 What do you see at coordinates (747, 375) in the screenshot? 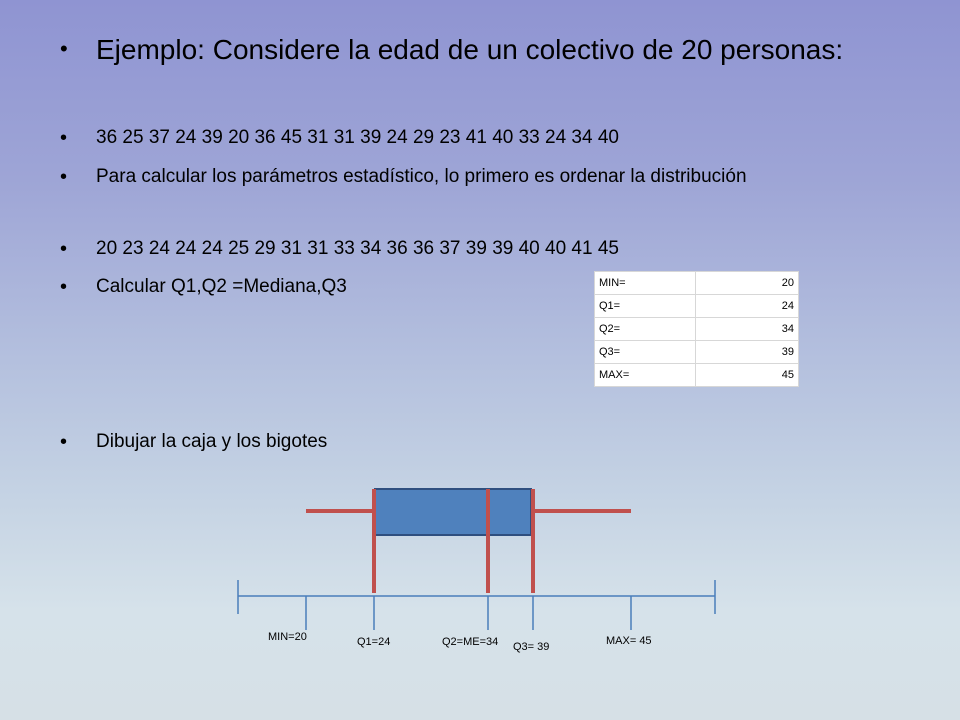
I see `table-cell-value: 45` at bounding box center [747, 375].